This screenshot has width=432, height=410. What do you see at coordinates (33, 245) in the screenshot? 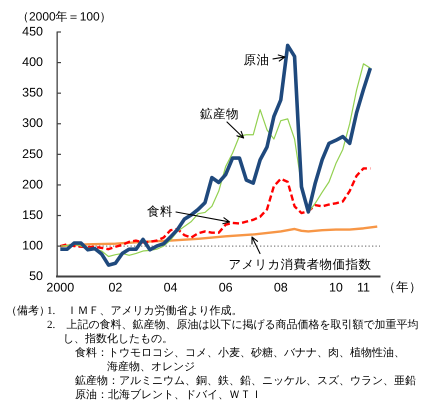
I see `y-tick-label: 100` at bounding box center [33, 245].